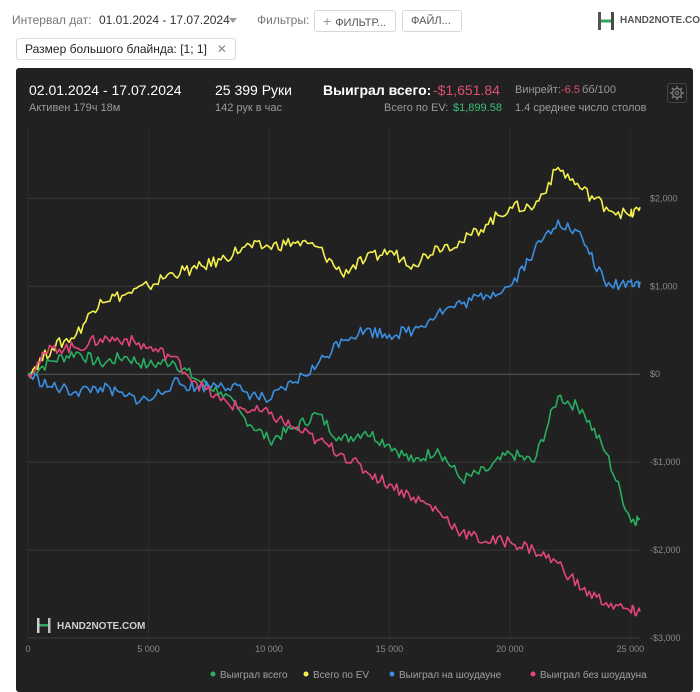 This screenshot has width=700, height=692. Describe the element at coordinates (664, 198) in the screenshot. I see `y-tick-label: $2,000` at that location.